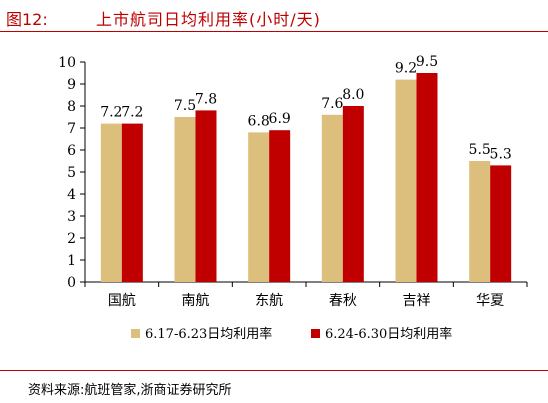  I want to click on bar-value-label: 5.5, so click(480, 150).